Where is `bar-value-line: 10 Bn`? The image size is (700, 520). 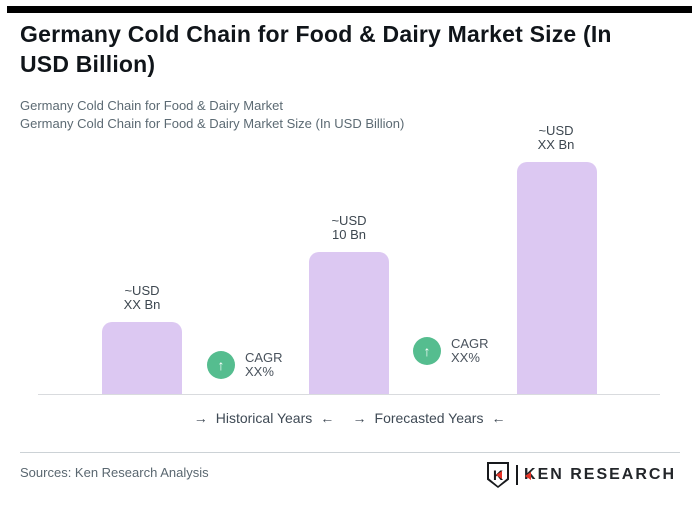
bar-value-line: 10 Bn is located at coordinates (349, 234).